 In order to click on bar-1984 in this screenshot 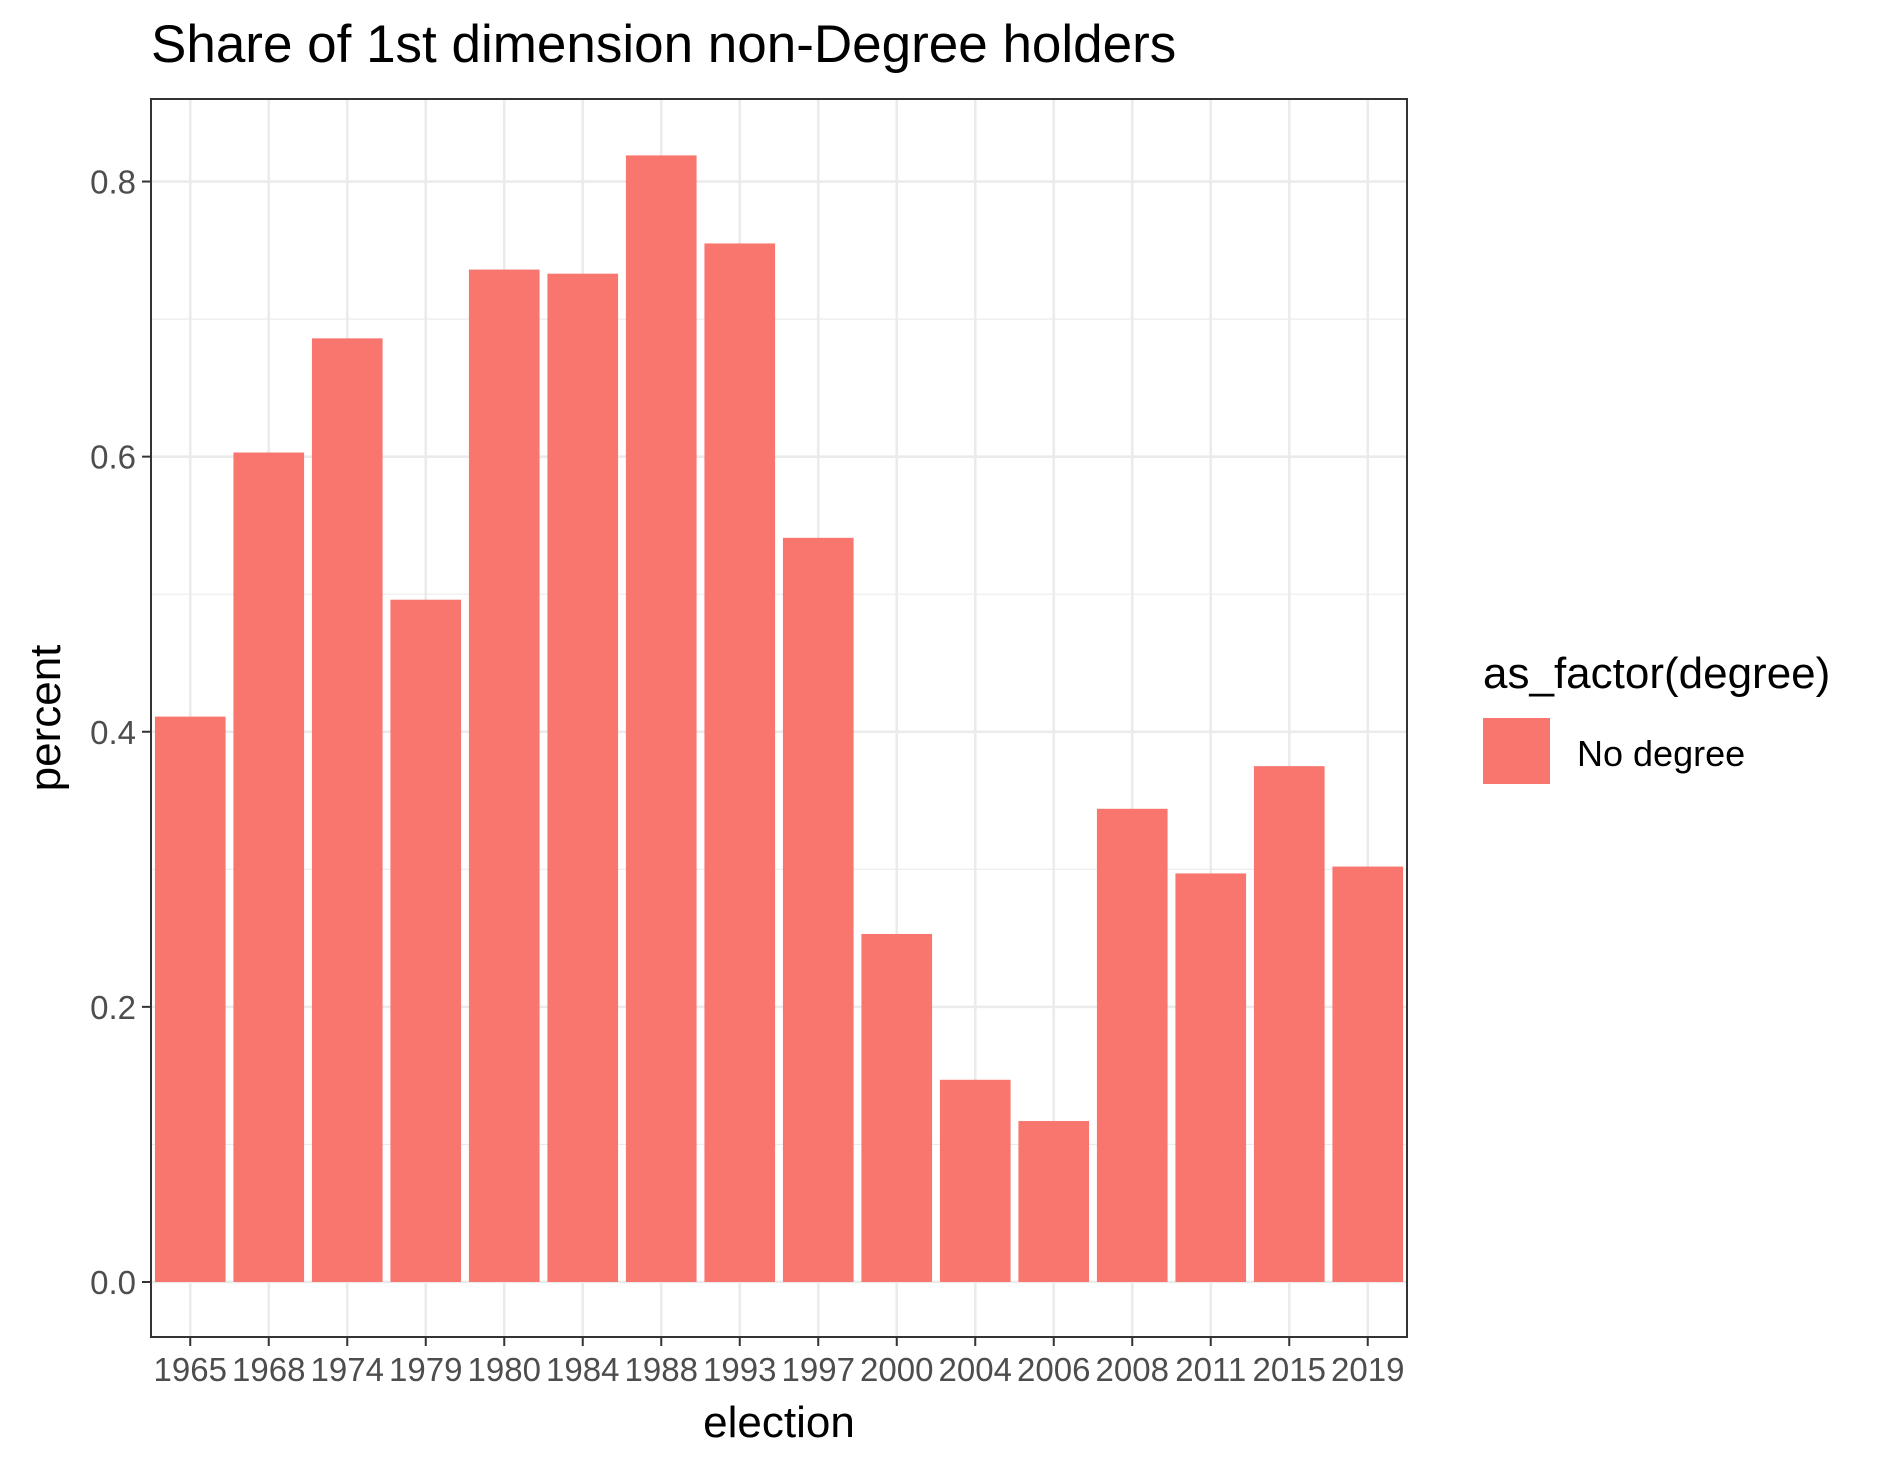, I will do `click(583, 777)`.